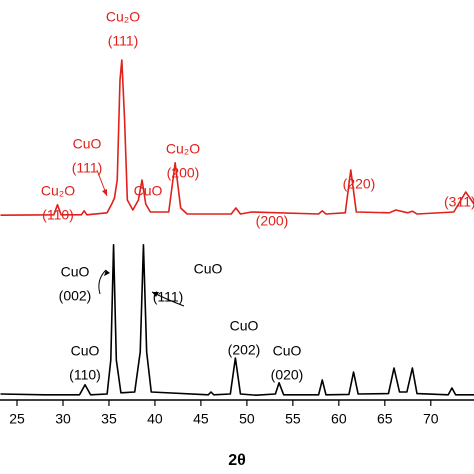 The width and height of the screenshot is (474, 474). Describe the element at coordinates (155, 419) in the screenshot. I see `x-tick-label: 40` at that location.